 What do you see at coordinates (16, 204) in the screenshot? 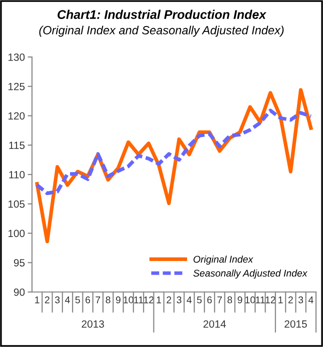
I see `y-tick-label: 105` at bounding box center [16, 204].